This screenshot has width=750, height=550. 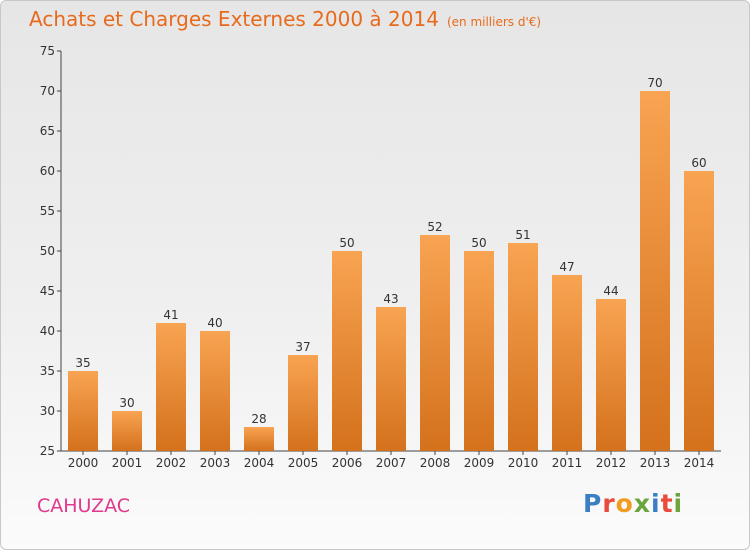 I want to click on data-label: 40, so click(x=214, y=323).